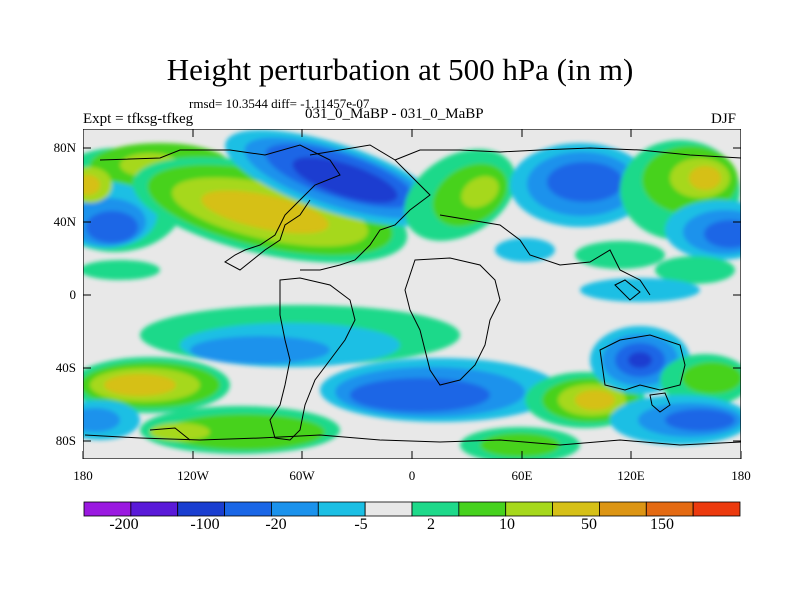 This screenshot has height=600, width=800. What do you see at coordinates (724, 119) in the screenshot?
I see `season-label: DJF` at bounding box center [724, 119].